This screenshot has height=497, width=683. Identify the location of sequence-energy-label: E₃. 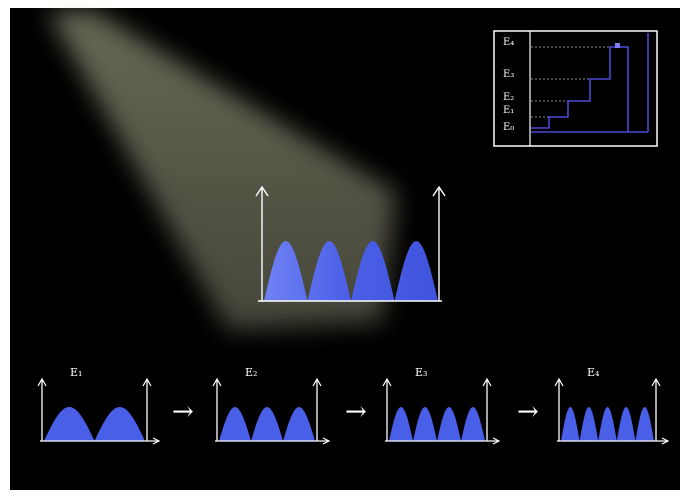
(421, 372).